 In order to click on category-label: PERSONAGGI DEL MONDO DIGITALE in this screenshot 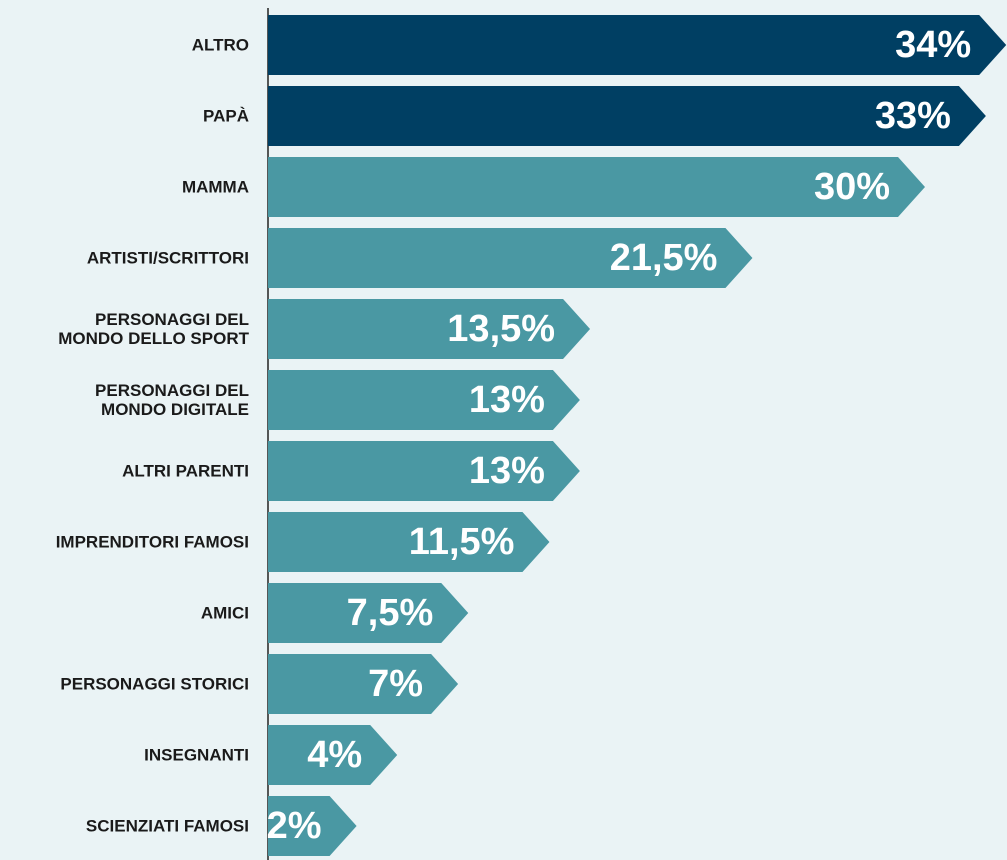, I will do `click(172, 400)`.